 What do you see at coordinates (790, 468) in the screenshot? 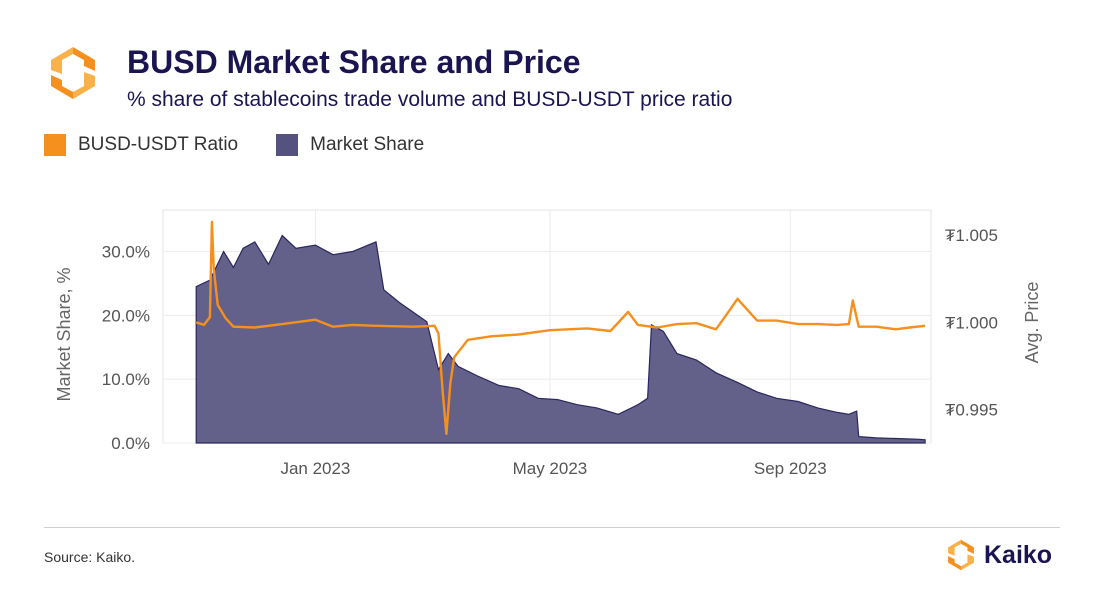
I see `x-tick-label: Sep 2023` at bounding box center [790, 468].